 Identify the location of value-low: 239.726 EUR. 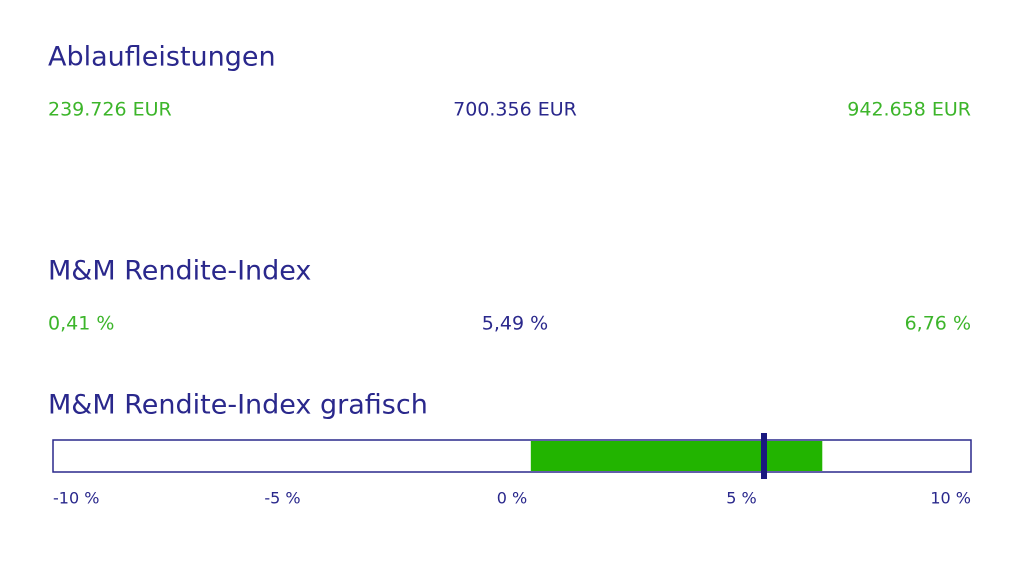
(110, 110).